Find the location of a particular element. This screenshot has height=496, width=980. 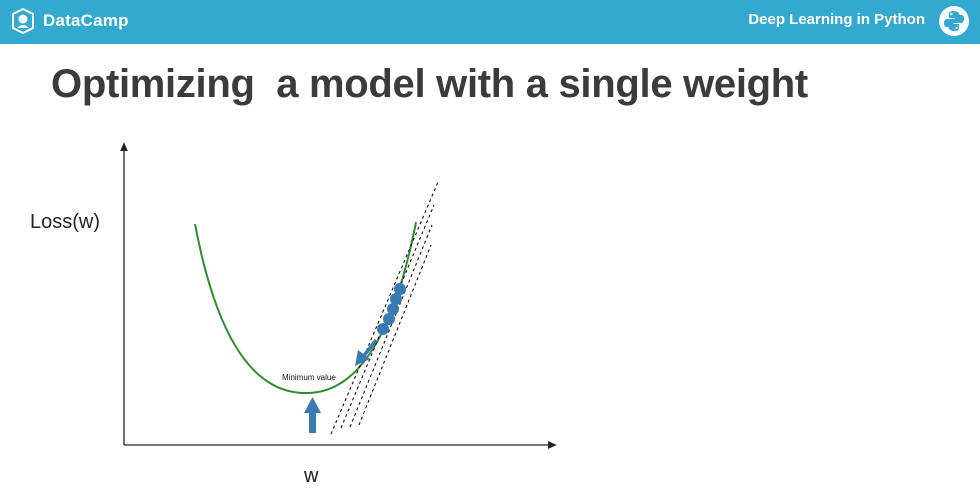

tangent-lines is located at coordinates (384, 308).